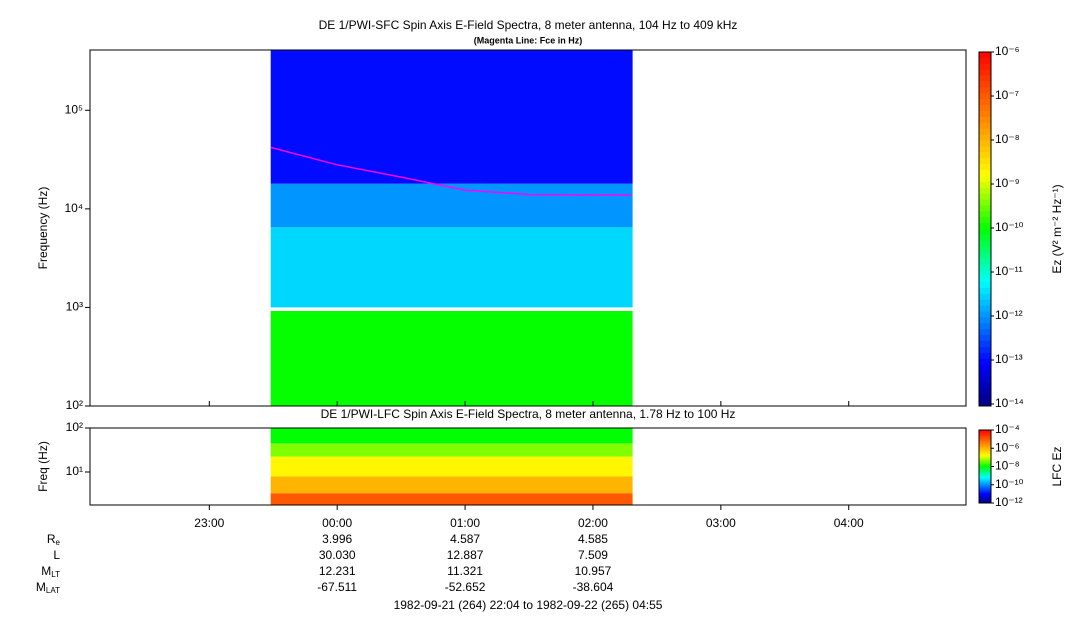  What do you see at coordinates (1007, 429) in the screenshot?
I see `colorbar-tick-label: 10⁻⁴` at bounding box center [1007, 429].